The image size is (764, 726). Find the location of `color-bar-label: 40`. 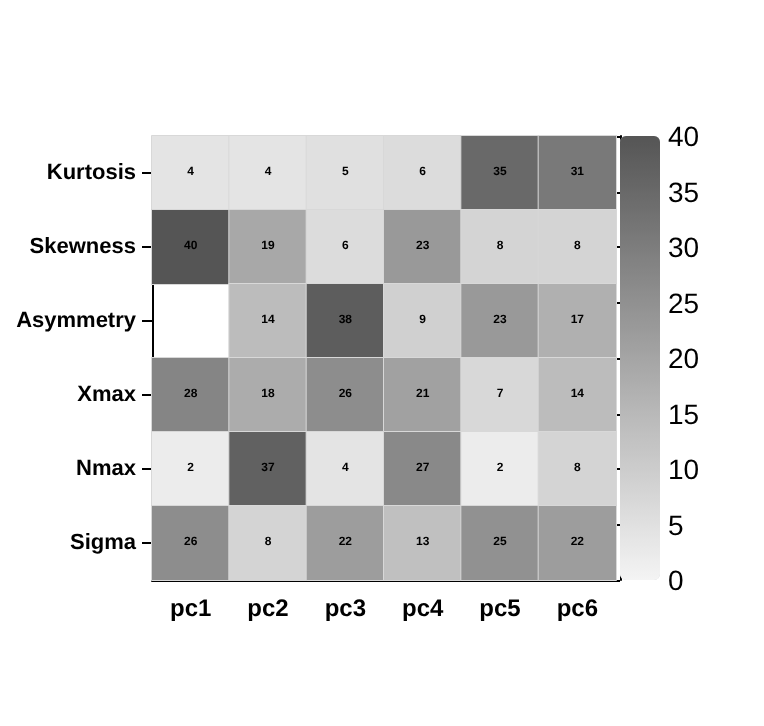

color-bar-label: 40 is located at coordinates (684, 136).